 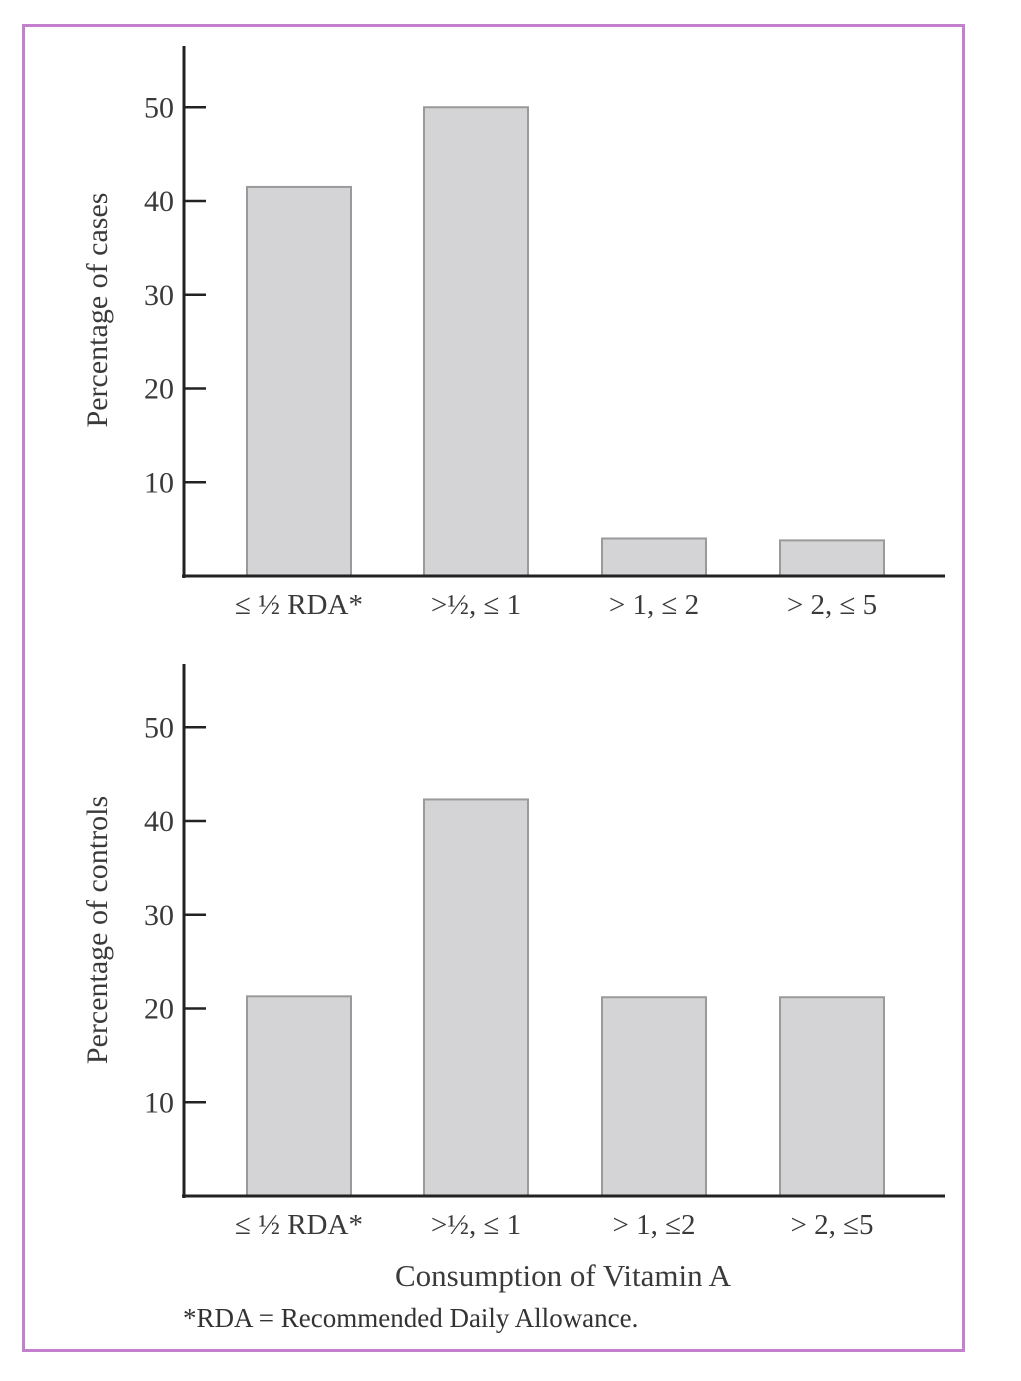 What do you see at coordinates (831, 1225) in the screenshot?
I see `chart2-x-tick-label: > 2, ≤5` at bounding box center [831, 1225].